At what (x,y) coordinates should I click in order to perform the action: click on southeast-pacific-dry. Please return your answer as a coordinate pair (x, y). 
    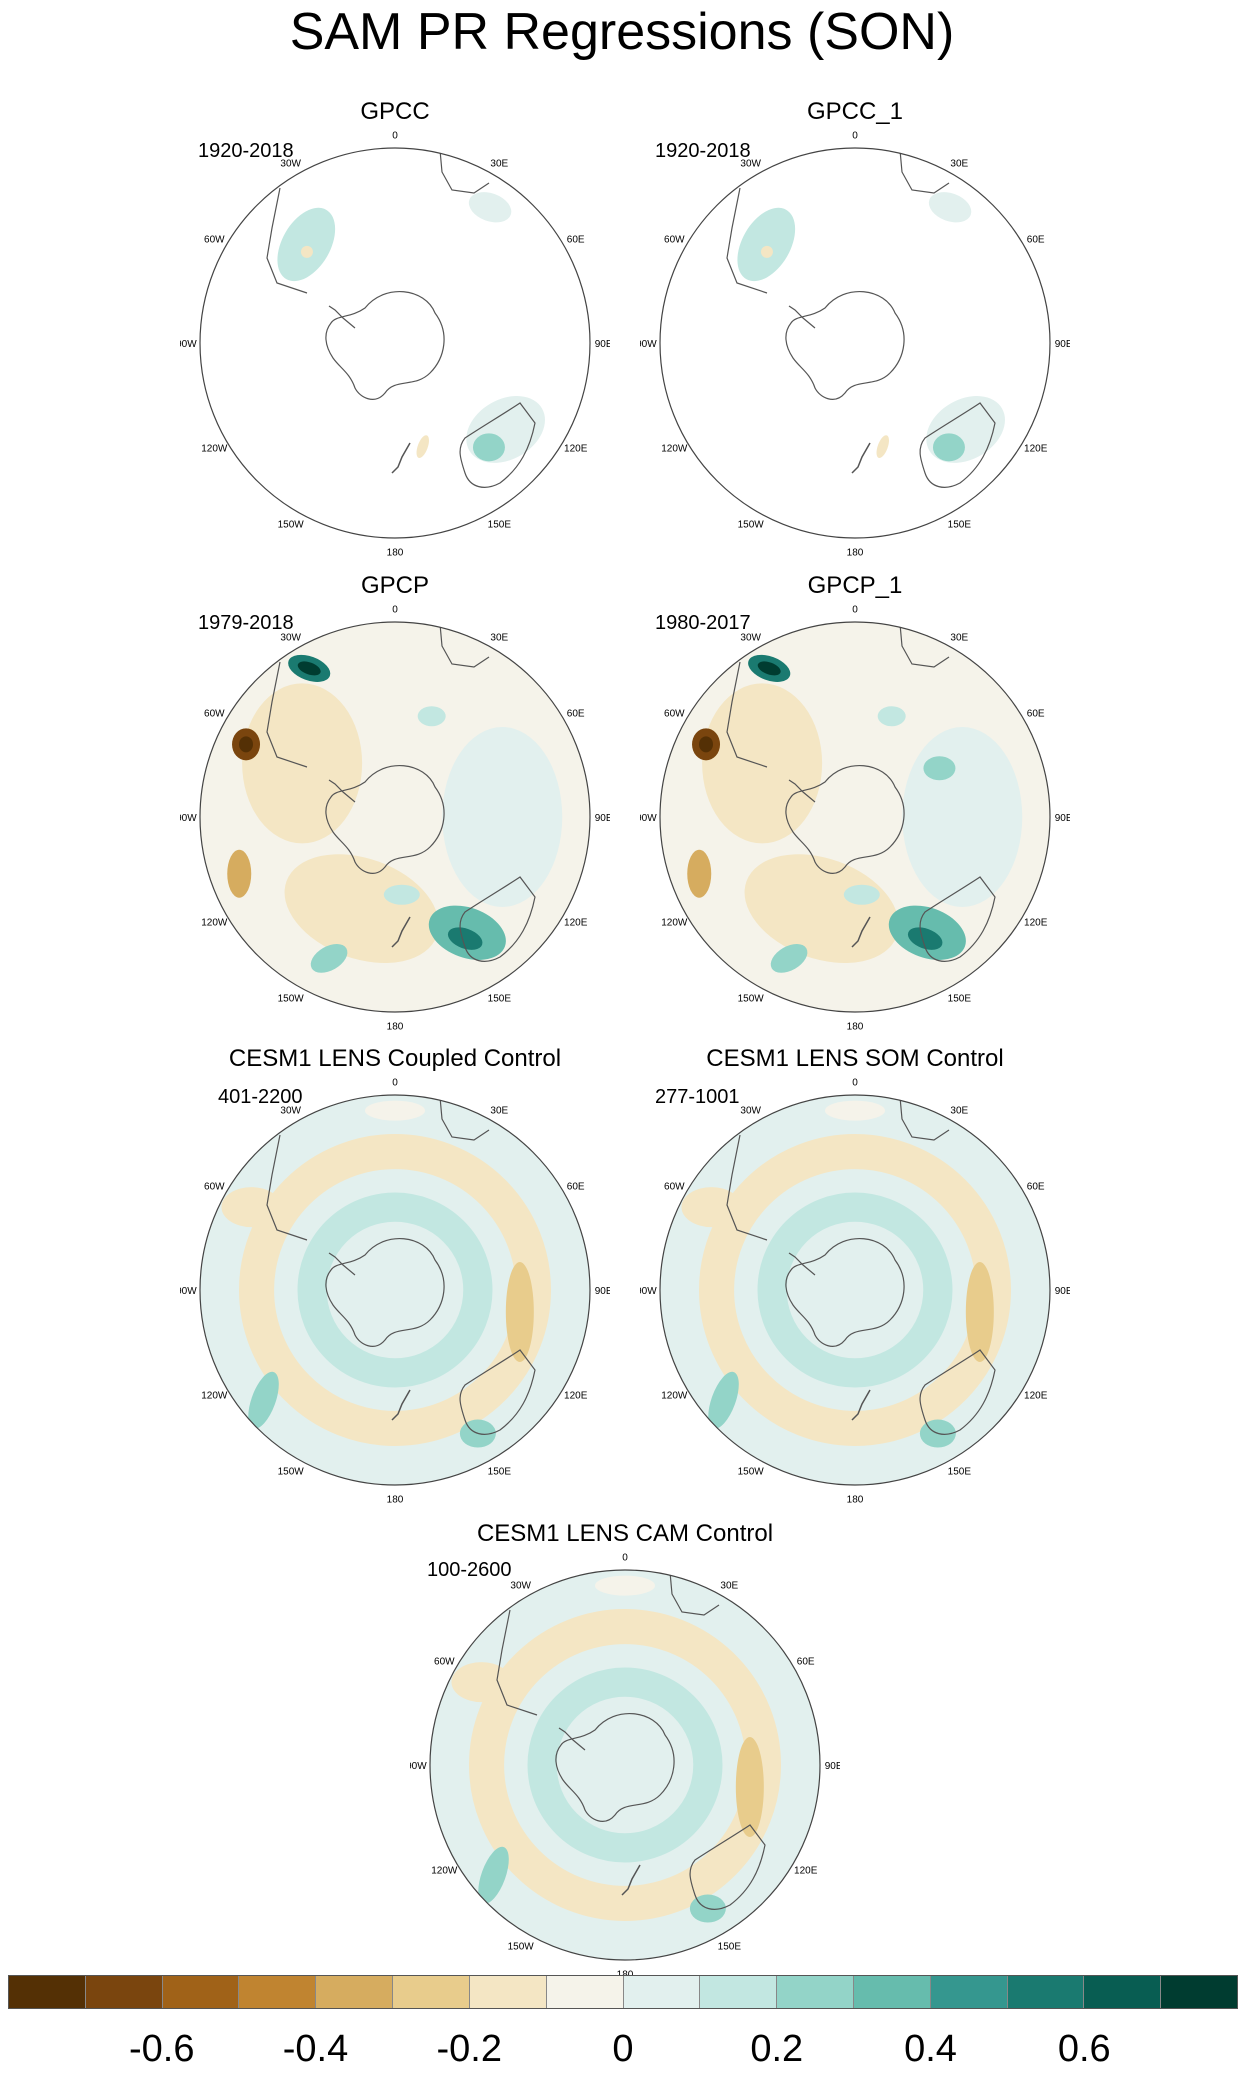
    Looking at the image, I should click on (239, 873).